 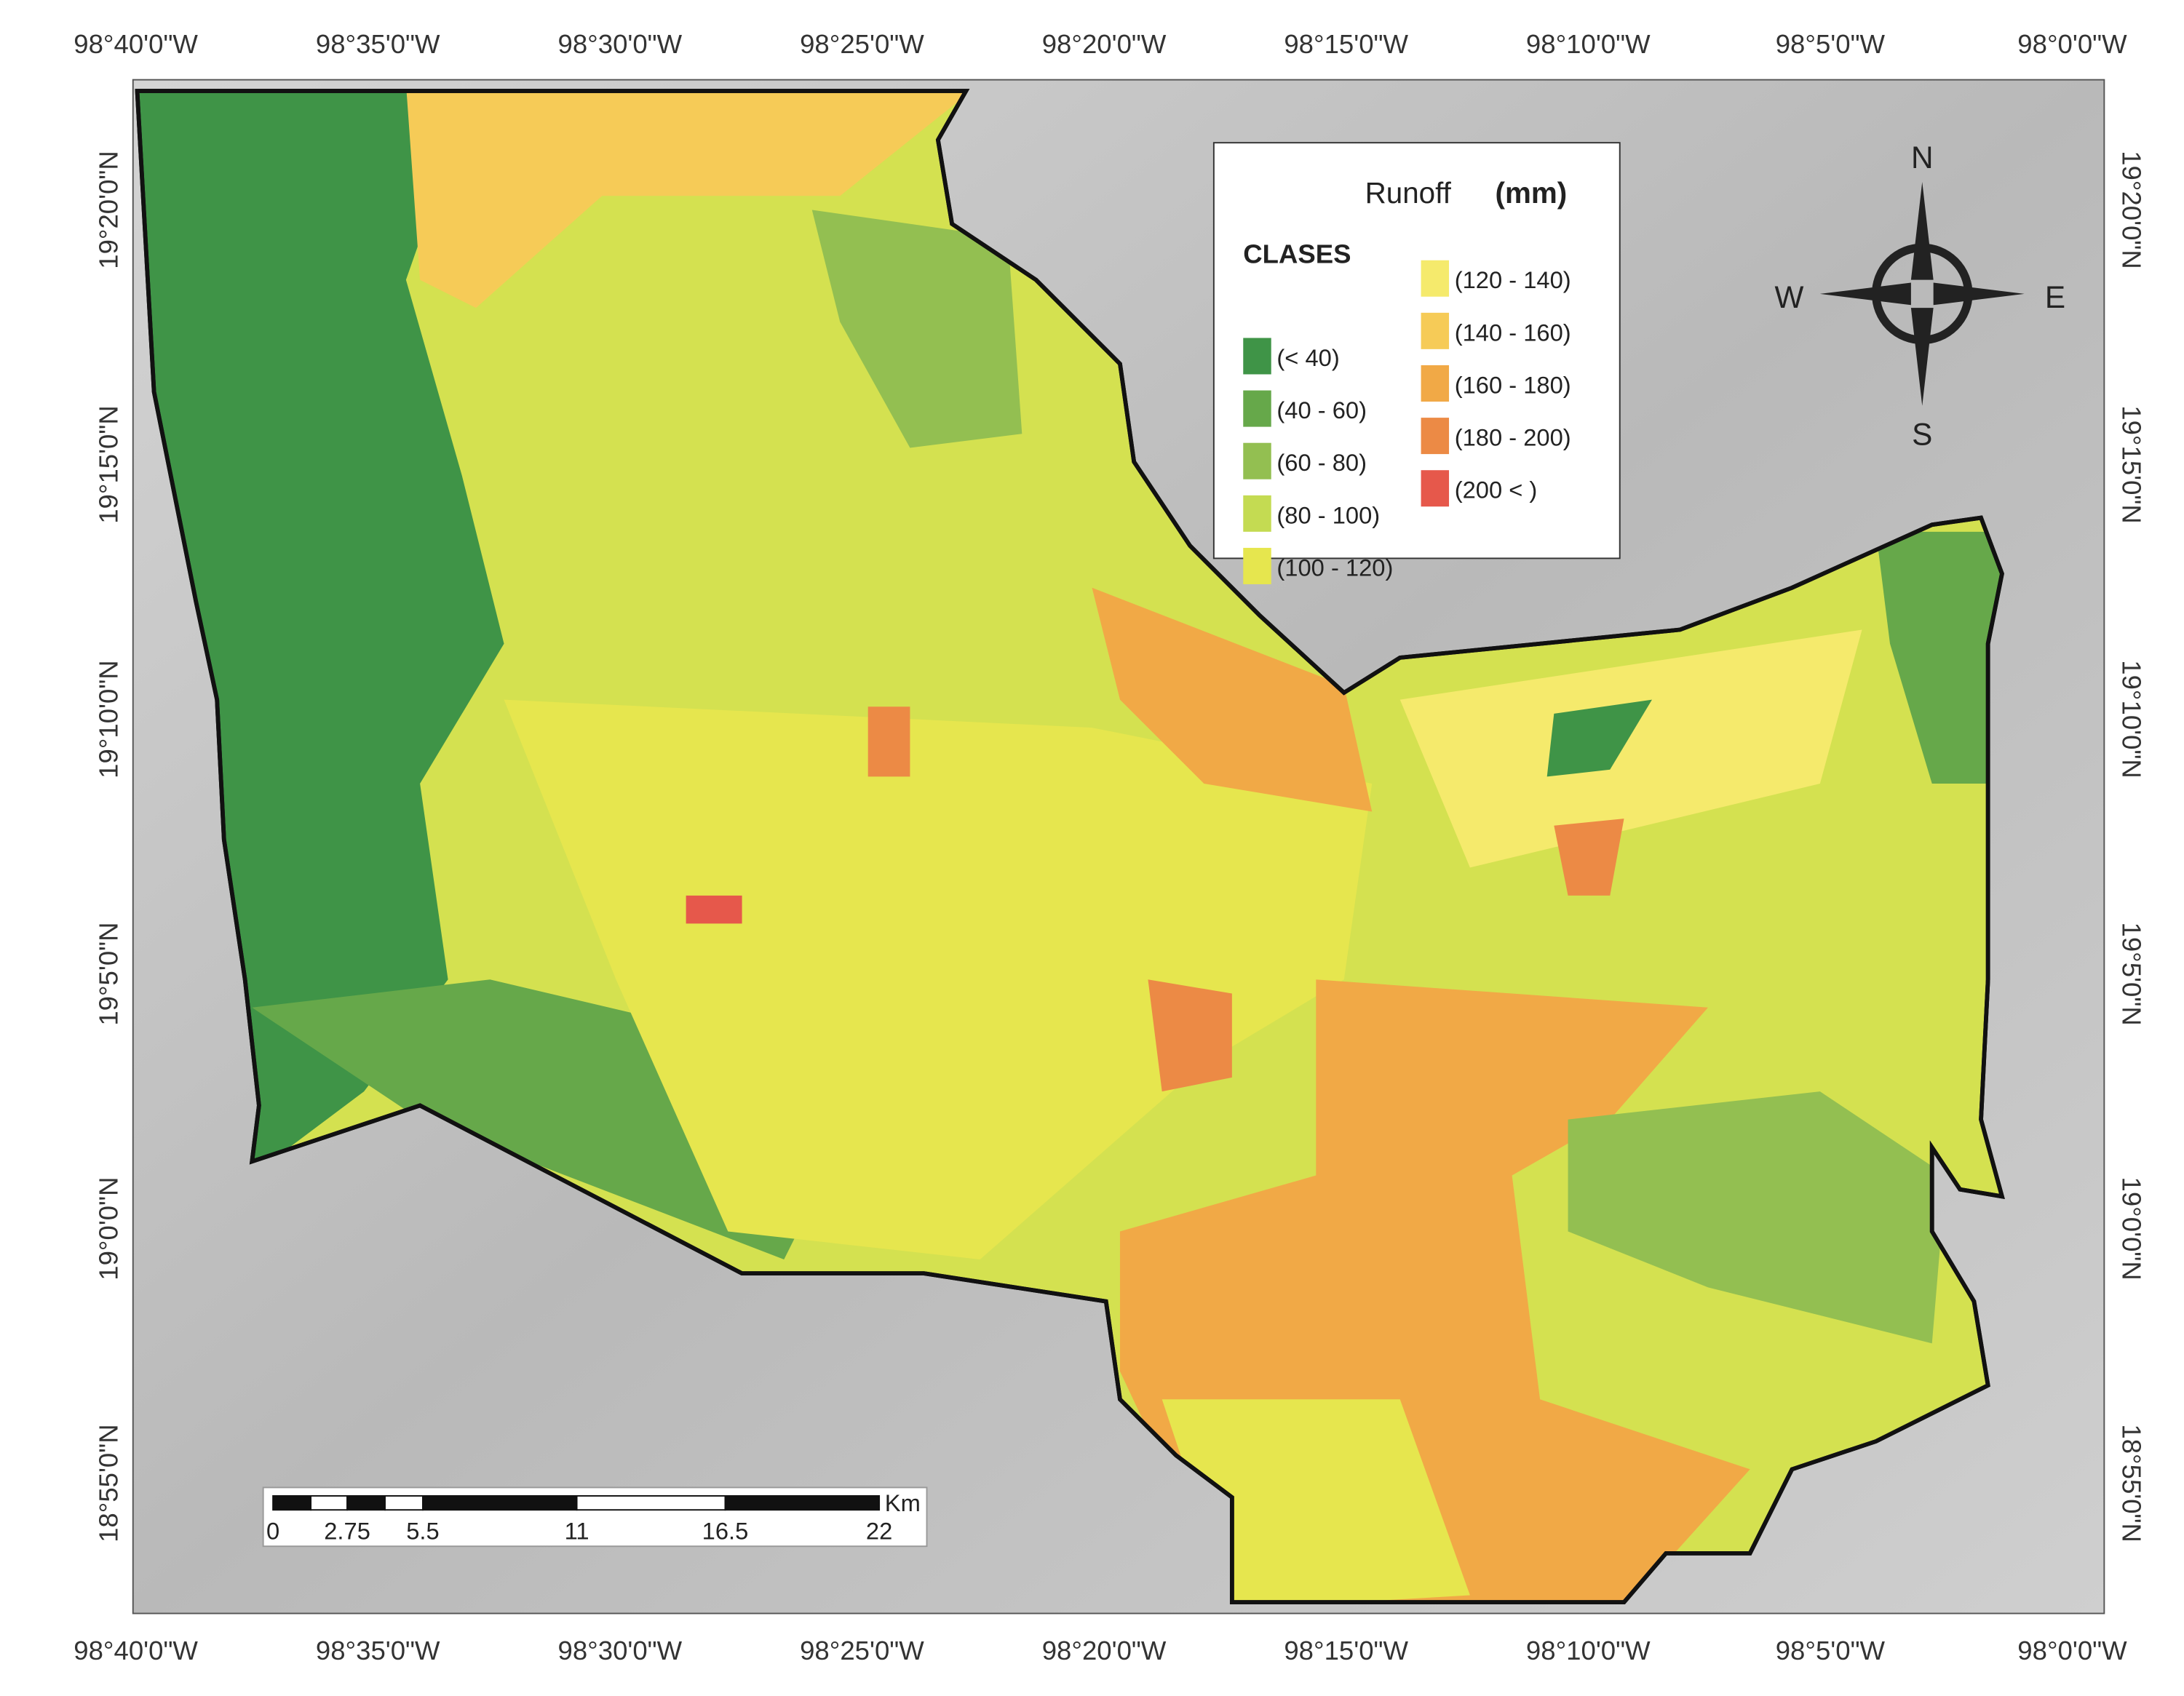 I want to click on lon-label-bottom: 98°25'0"W, so click(x=862, y=1650).